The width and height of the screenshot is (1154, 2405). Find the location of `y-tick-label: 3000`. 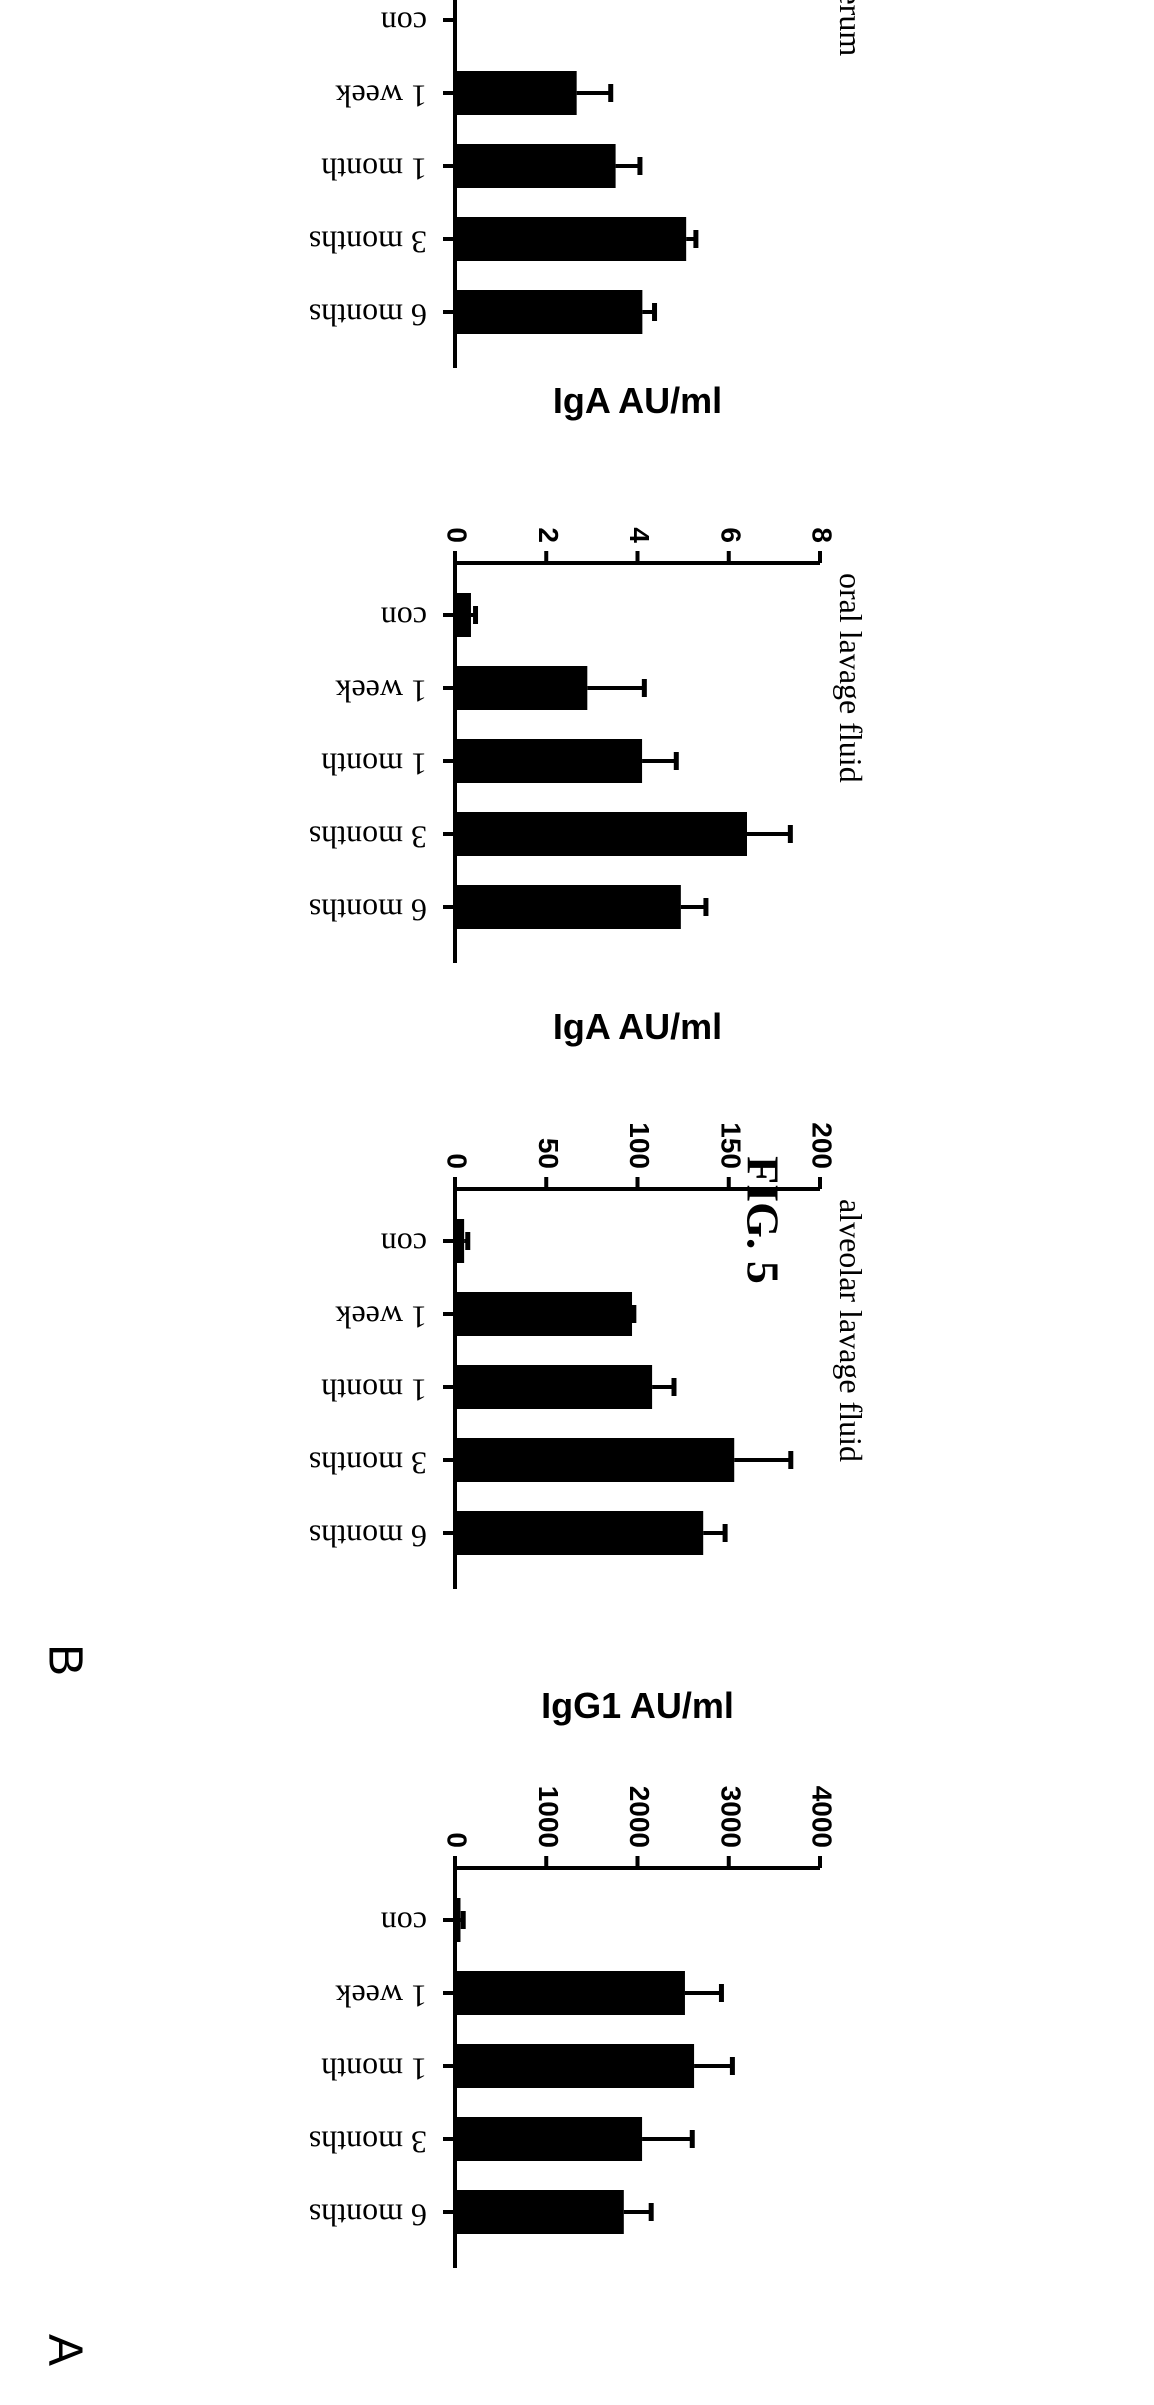

y-tick-label: 3000 is located at coordinates (730, 1817).